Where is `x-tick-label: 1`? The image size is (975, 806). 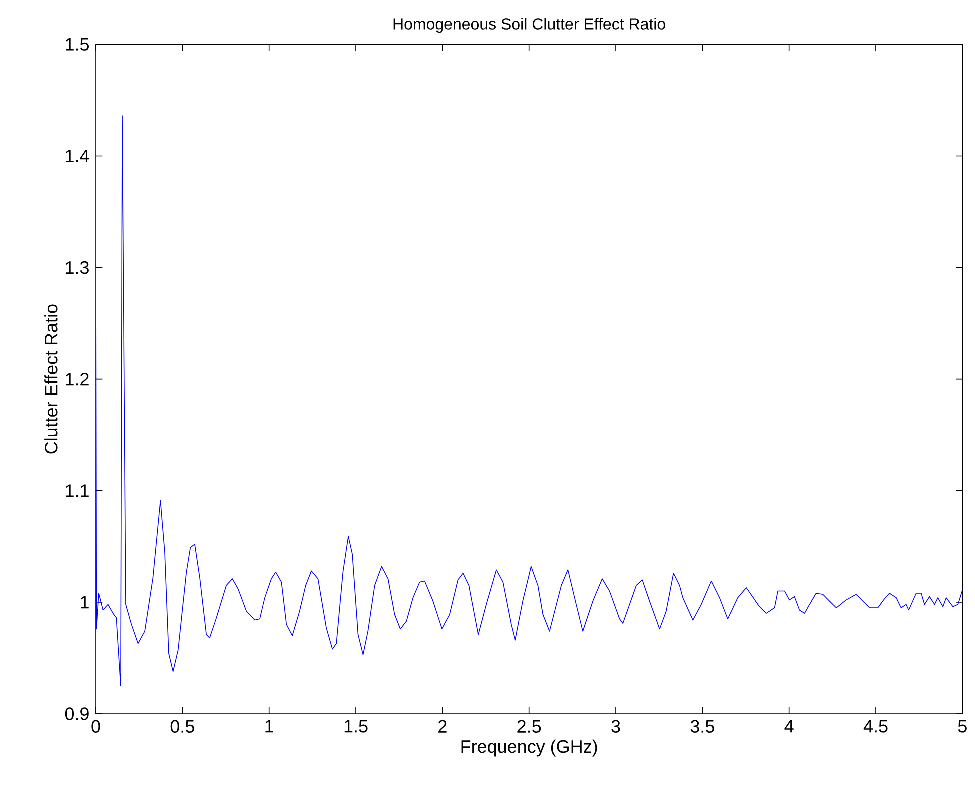 x-tick-label: 1 is located at coordinates (270, 726).